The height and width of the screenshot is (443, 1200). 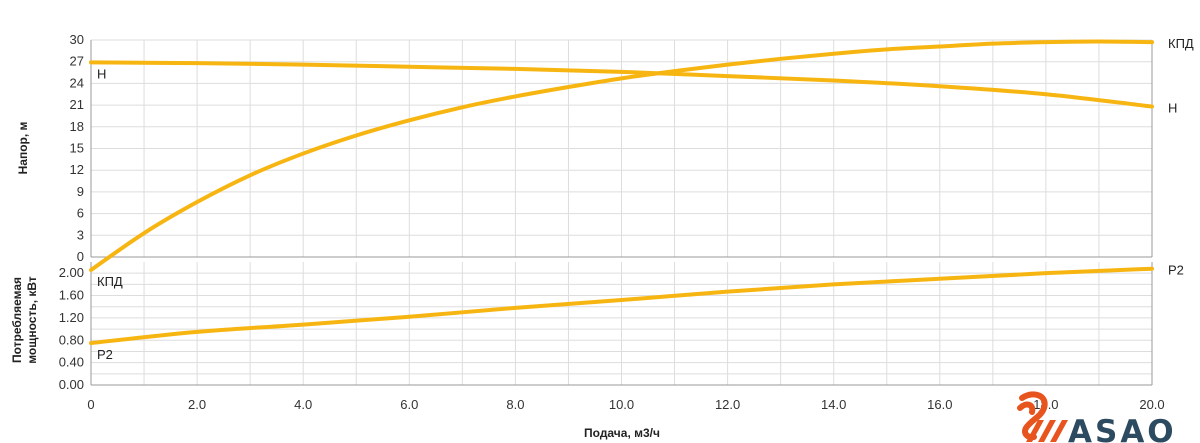 What do you see at coordinates (77, 148) in the screenshot?
I see `head-y-tick-label: 15` at bounding box center [77, 148].